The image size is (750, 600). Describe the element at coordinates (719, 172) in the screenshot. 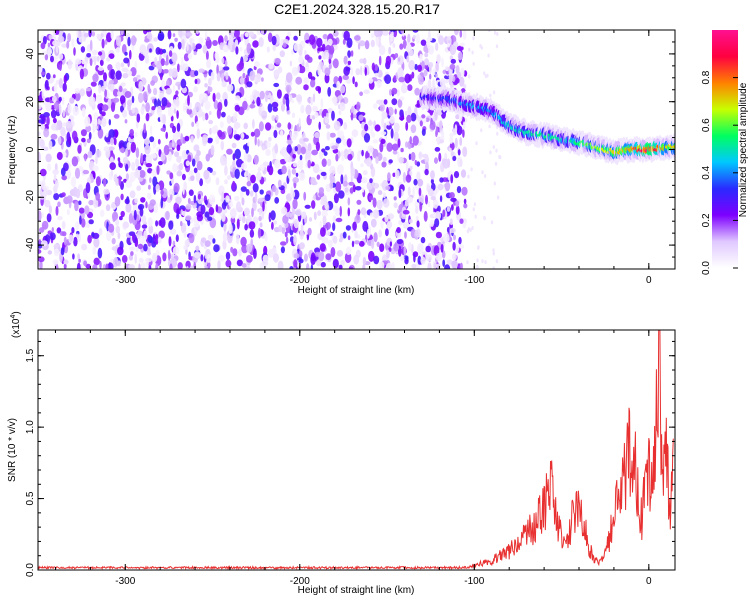

I see `colorbar-ticks: 0.0 0.2 0.4 0.6 0.8` at that location.